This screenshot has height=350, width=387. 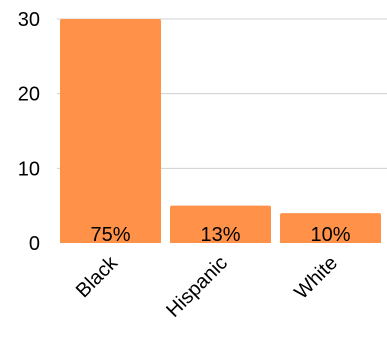 I want to click on bar-hispanic, so click(x=220, y=224).